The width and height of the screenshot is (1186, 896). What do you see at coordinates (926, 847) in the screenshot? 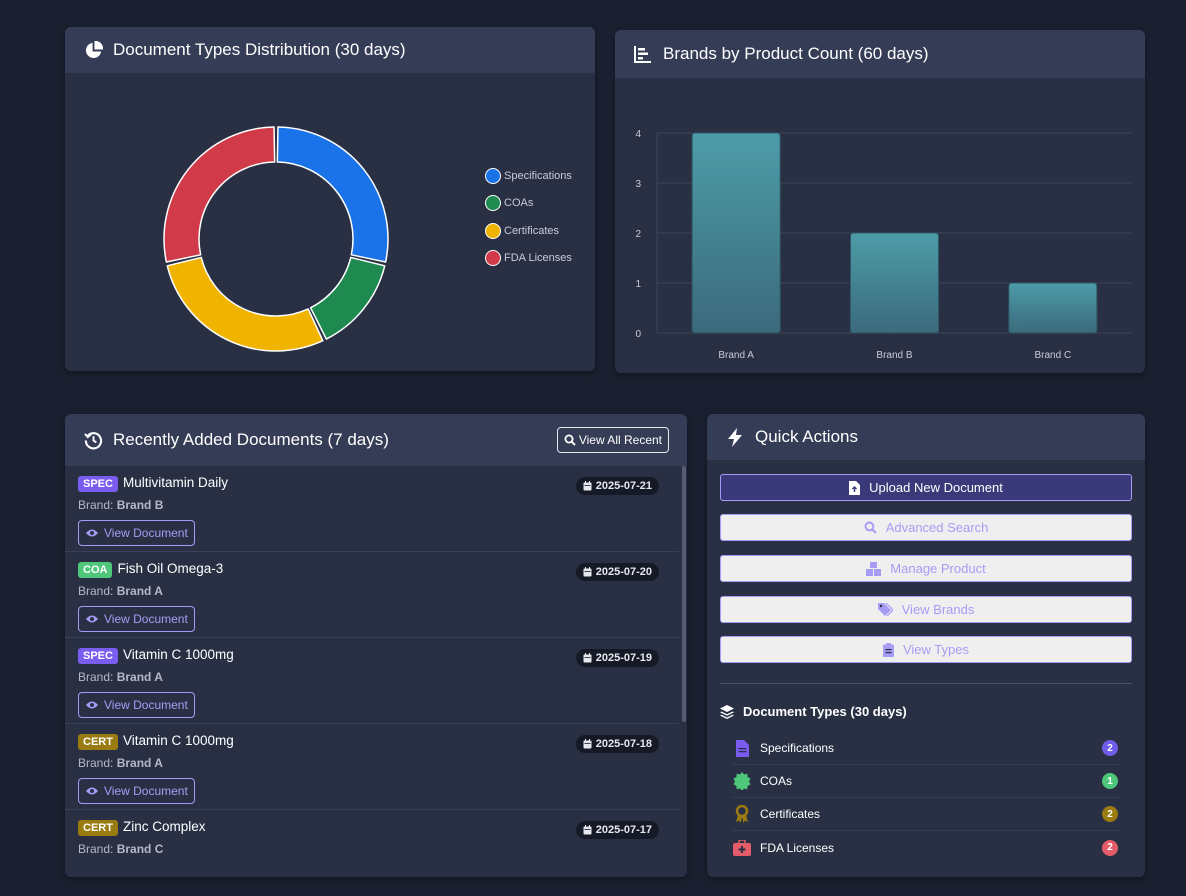
I see `doc-type-row-fda-licenses: FDA Licenses 2` at bounding box center [926, 847].